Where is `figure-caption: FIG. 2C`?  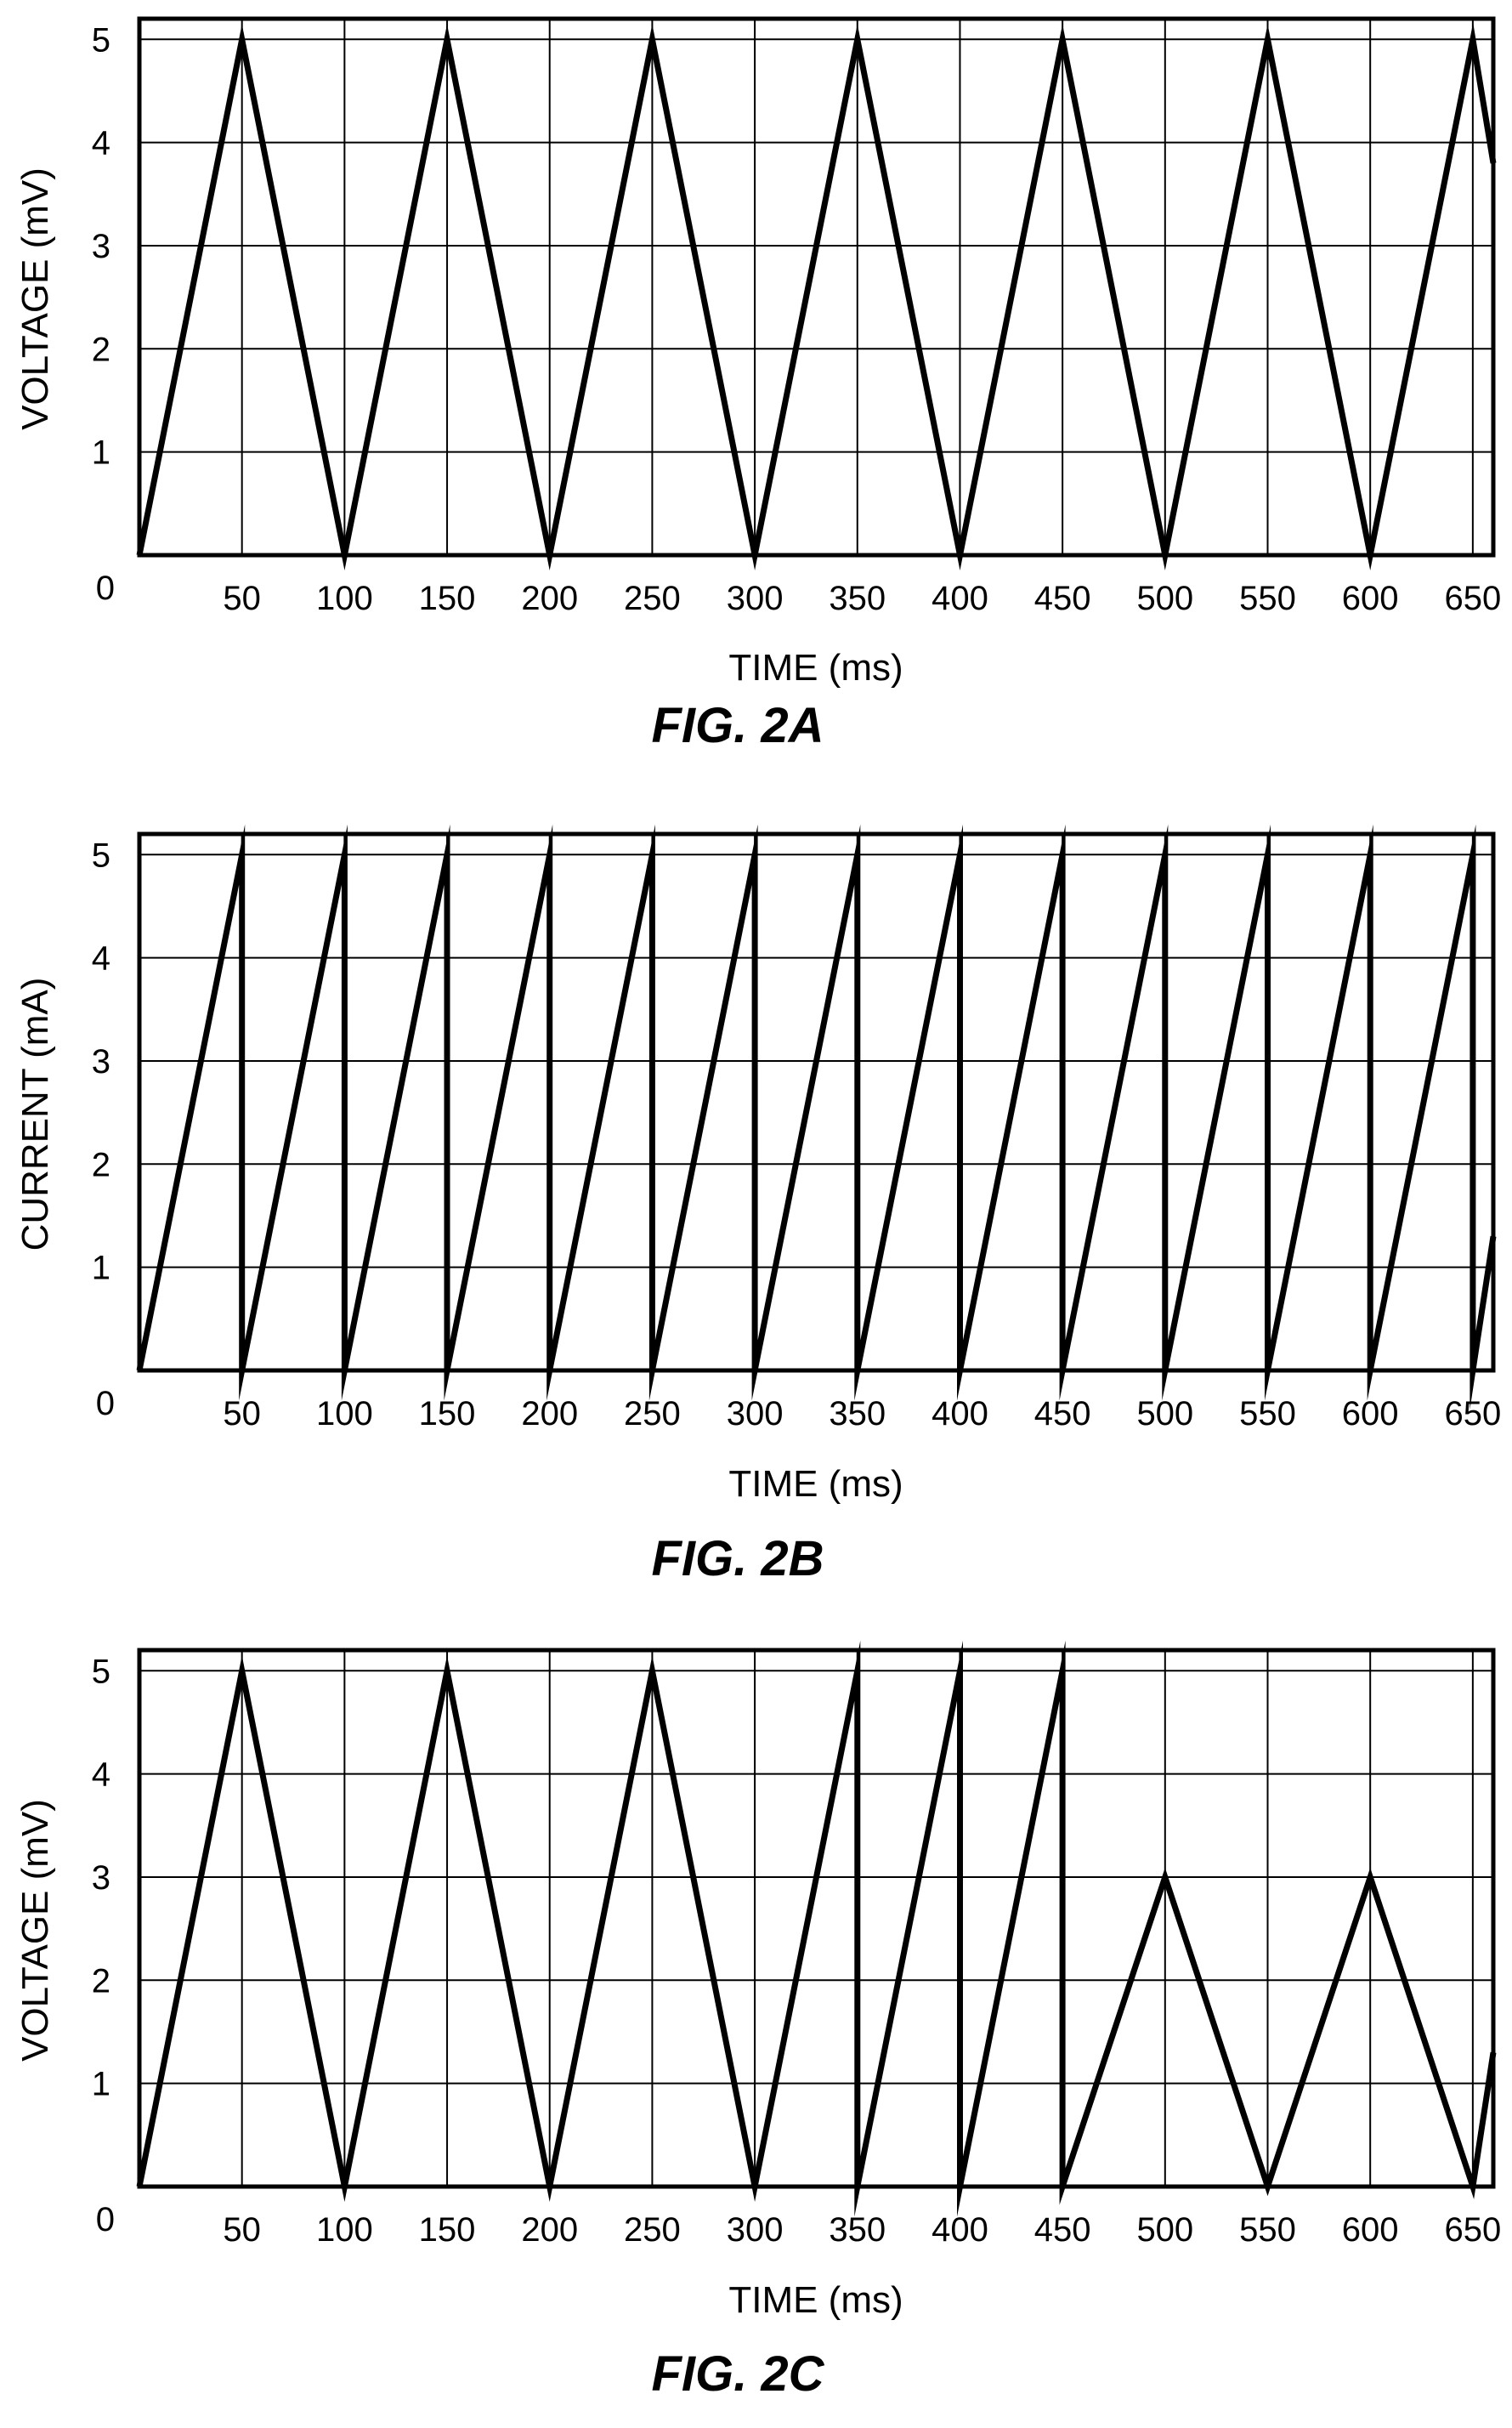 figure-caption: FIG. 2C is located at coordinates (737, 2374).